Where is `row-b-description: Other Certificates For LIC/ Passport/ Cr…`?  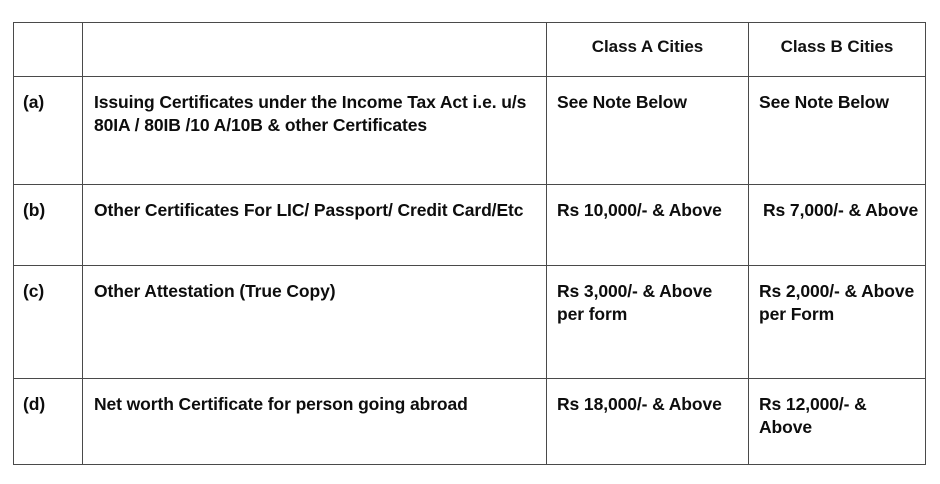 row-b-description: Other Certificates For LIC/ Passport/ Cr… is located at coordinates (309, 210).